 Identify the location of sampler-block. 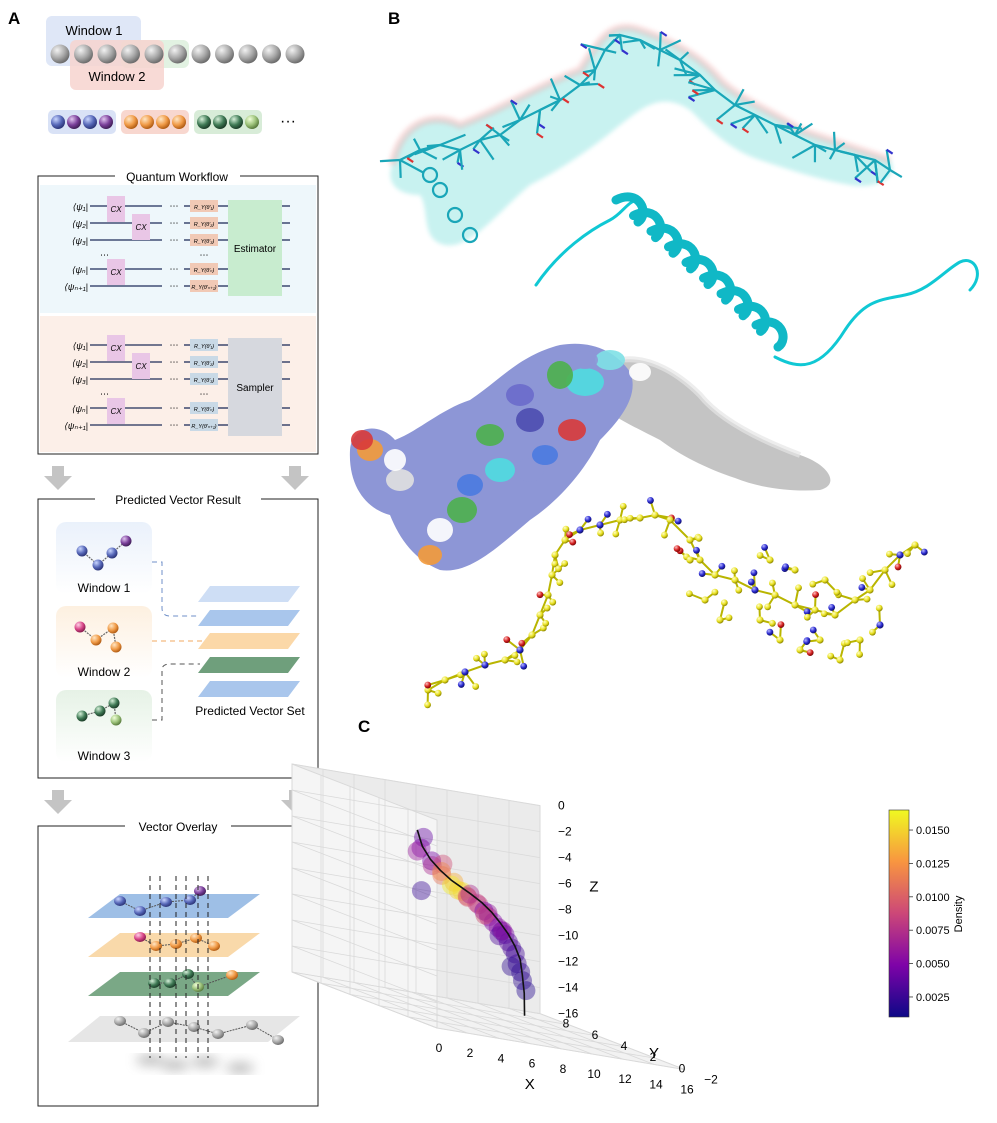
(255, 387).